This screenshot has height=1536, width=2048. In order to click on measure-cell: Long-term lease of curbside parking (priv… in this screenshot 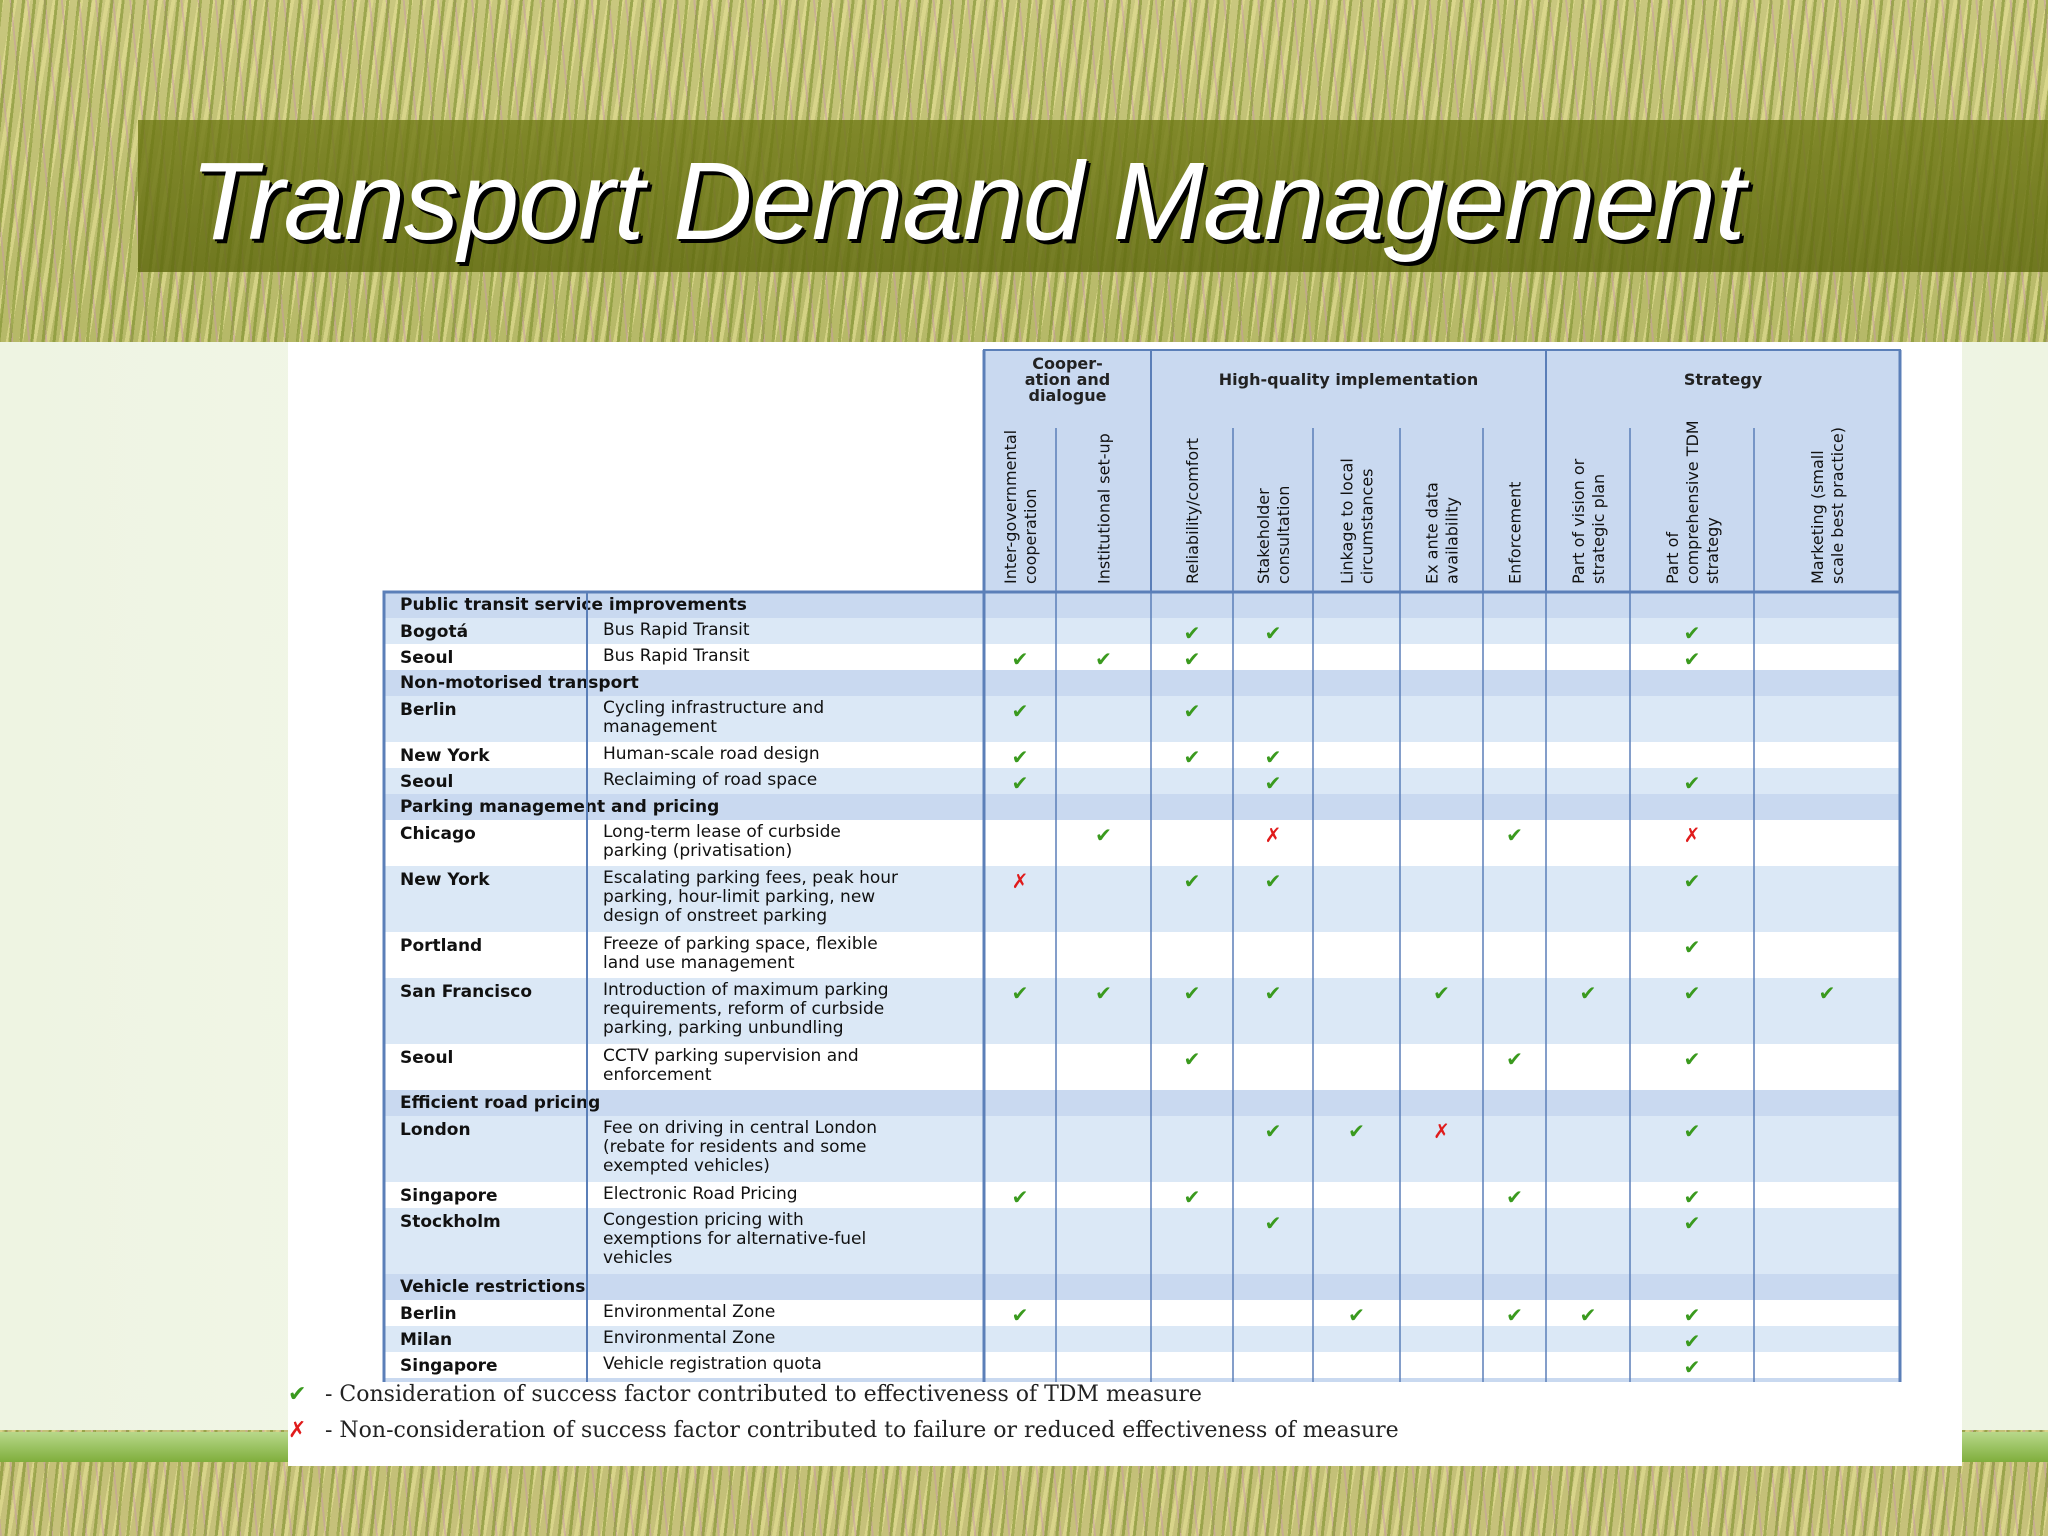, I will do `click(722, 841)`.